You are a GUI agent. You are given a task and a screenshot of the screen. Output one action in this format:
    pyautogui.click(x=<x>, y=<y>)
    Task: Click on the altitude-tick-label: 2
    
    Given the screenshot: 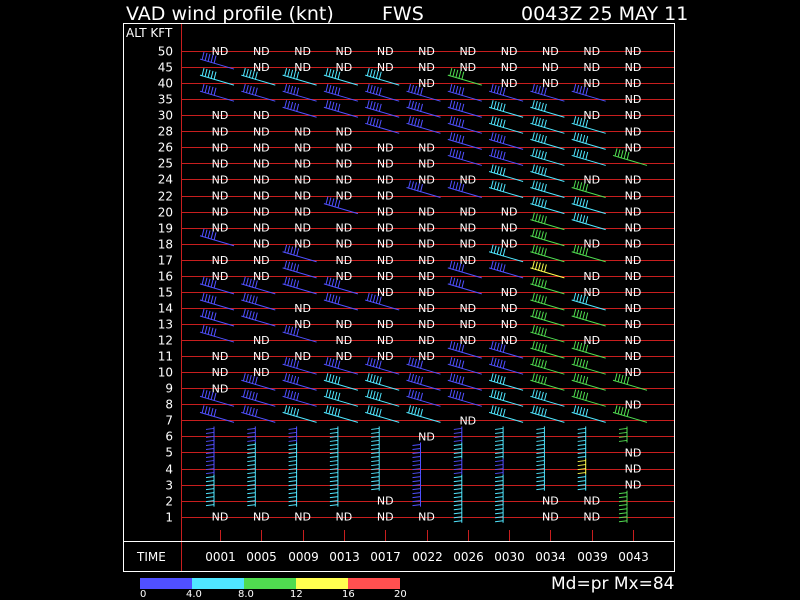 What is the action you would take?
    pyautogui.click(x=169, y=502)
    